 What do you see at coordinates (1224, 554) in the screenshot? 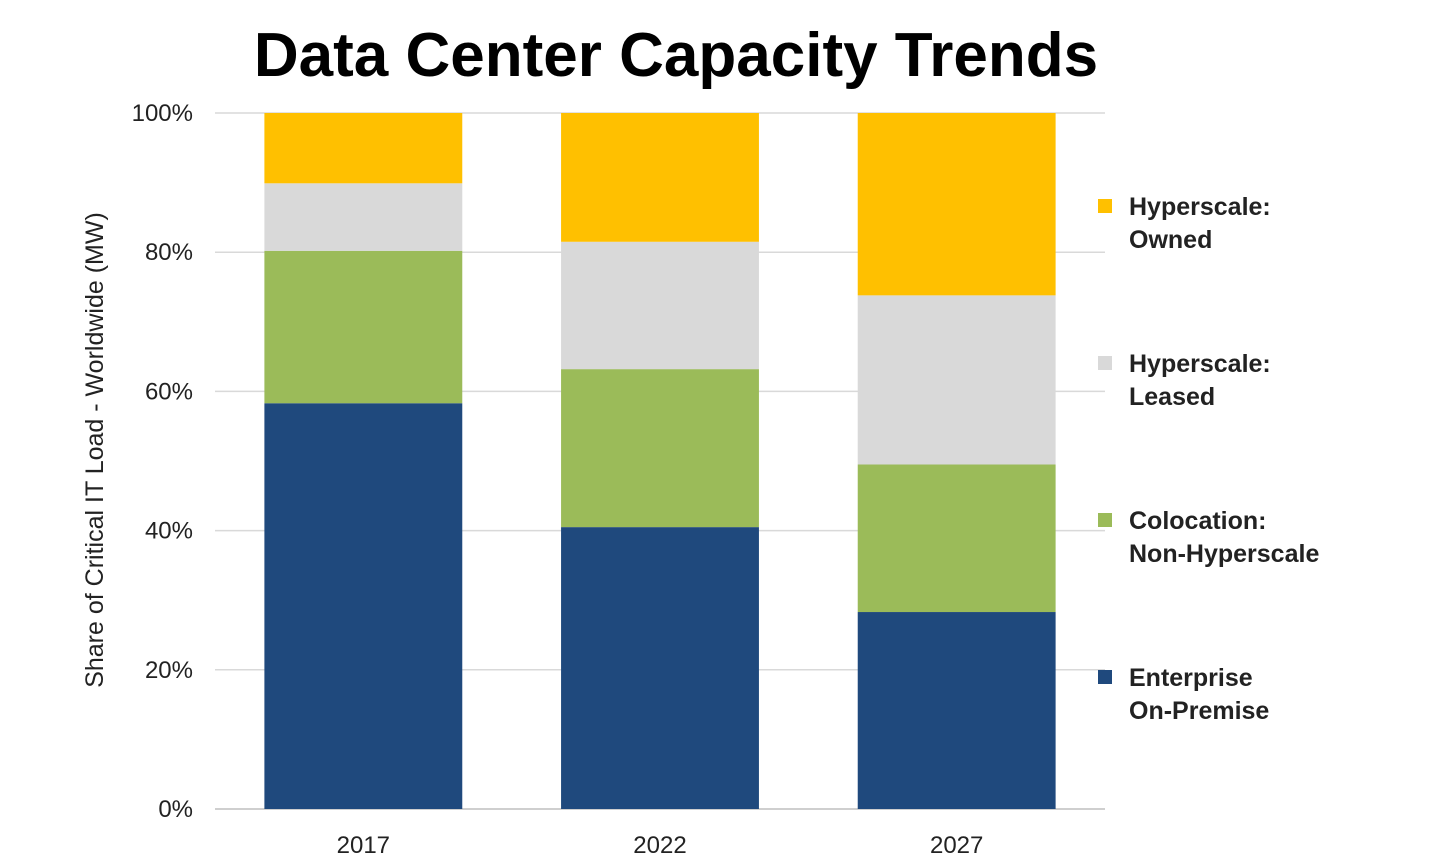
I see `legend-label: Non-Hyperscale` at bounding box center [1224, 554].